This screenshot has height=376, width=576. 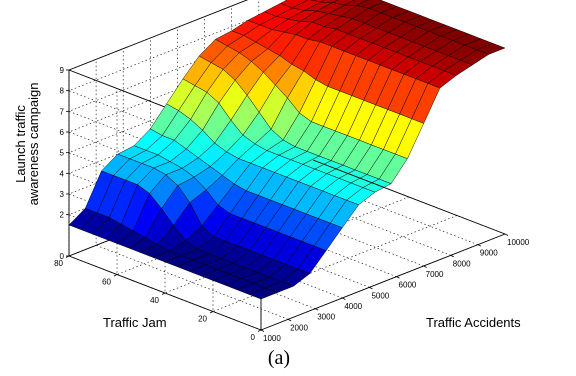 What do you see at coordinates (380, 295) in the screenshot?
I see `x-tick-label: 5000` at bounding box center [380, 295].